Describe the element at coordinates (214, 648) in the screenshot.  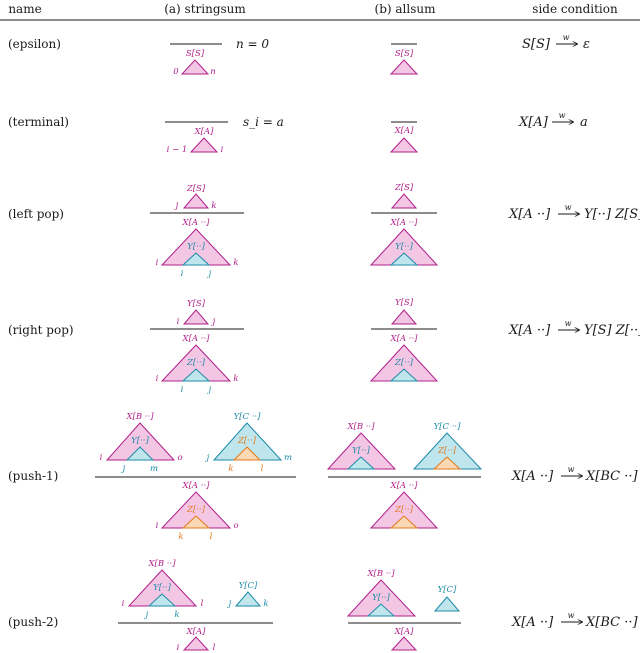
I see `span-right: l` at that location.